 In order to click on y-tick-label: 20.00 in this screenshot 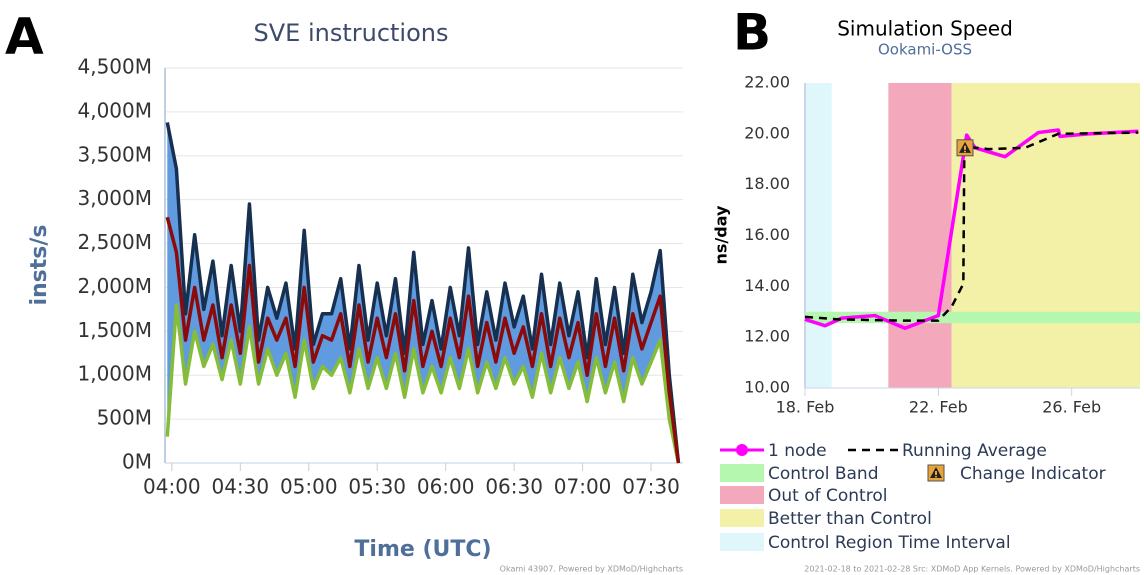, I will do `click(767, 132)`.